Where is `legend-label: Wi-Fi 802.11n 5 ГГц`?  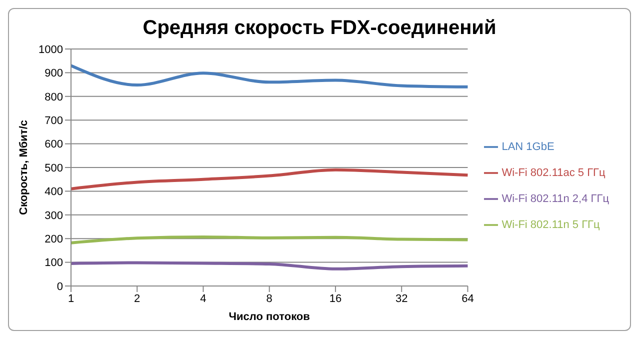 legend-label: Wi-Fi 802.11n 5 ГГц is located at coordinates (551, 224).